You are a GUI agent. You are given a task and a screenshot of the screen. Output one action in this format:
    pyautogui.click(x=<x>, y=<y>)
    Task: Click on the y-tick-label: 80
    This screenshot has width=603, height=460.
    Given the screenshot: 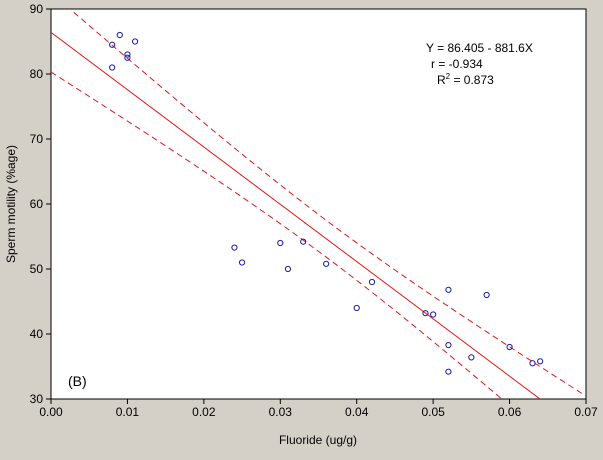 What is the action you would take?
    pyautogui.click(x=37, y=74)
    